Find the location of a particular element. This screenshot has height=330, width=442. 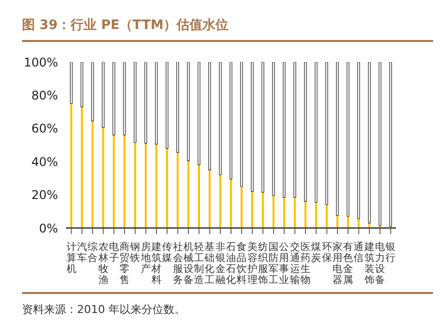

x-tick-label: 银行 is located at coordinates (390, 253).